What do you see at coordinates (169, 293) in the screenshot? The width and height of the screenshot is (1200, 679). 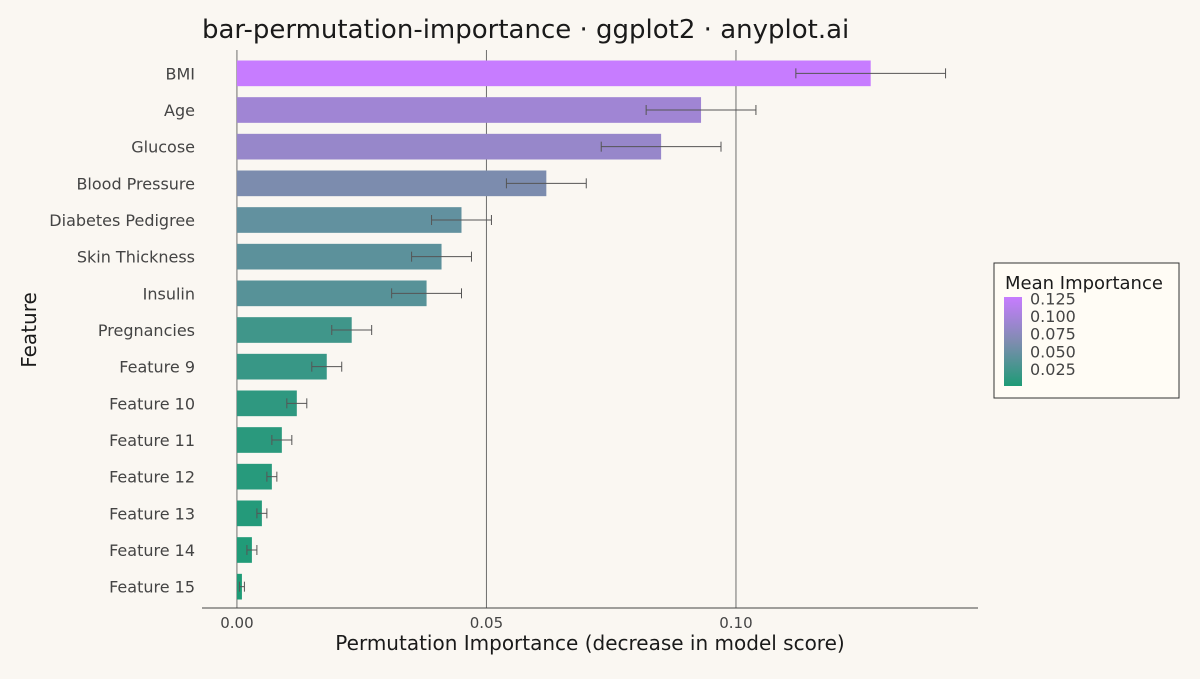 I see `y-tick-label: Insulin` at bounding box center [169, 293].